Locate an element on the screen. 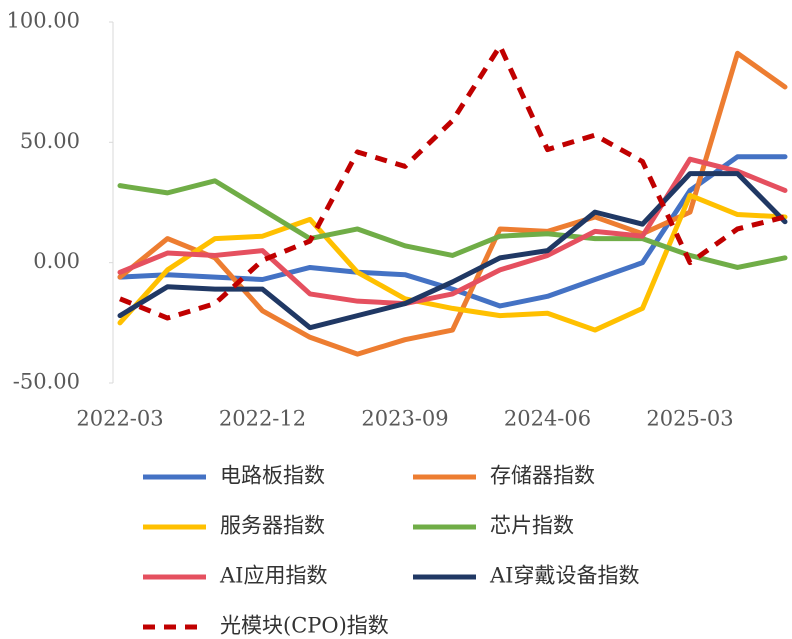  x-tick-label: 2025-03 is located at coordinates (689, 419).